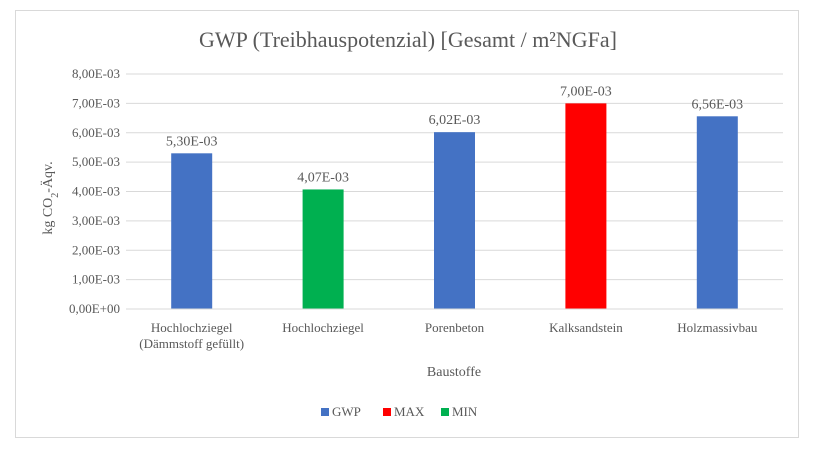 The height and width of the screenshot is (450, 817). I want to click on y-tick-label: 2,00E-03, so click(96, 249).